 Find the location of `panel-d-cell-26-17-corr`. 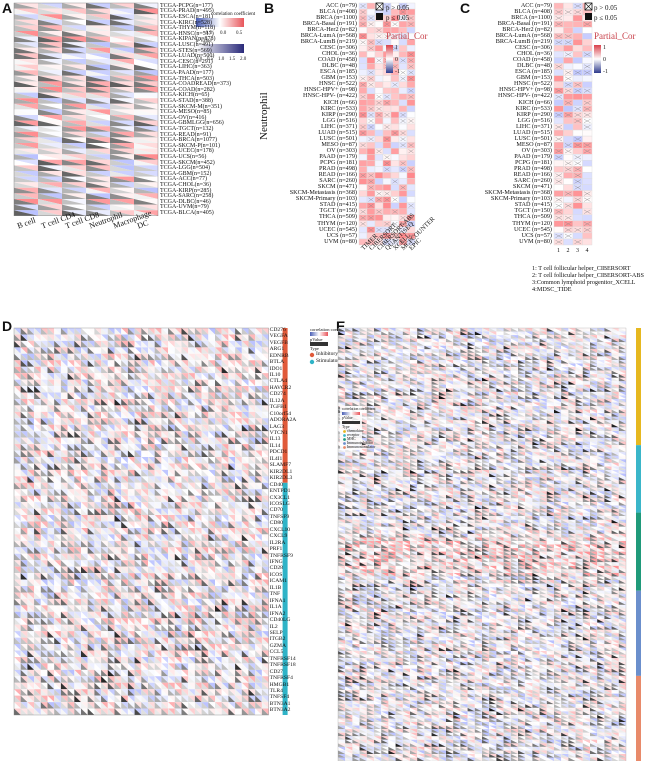

panel-d-cell-26-17-corr is located at coordinates (131, 499).